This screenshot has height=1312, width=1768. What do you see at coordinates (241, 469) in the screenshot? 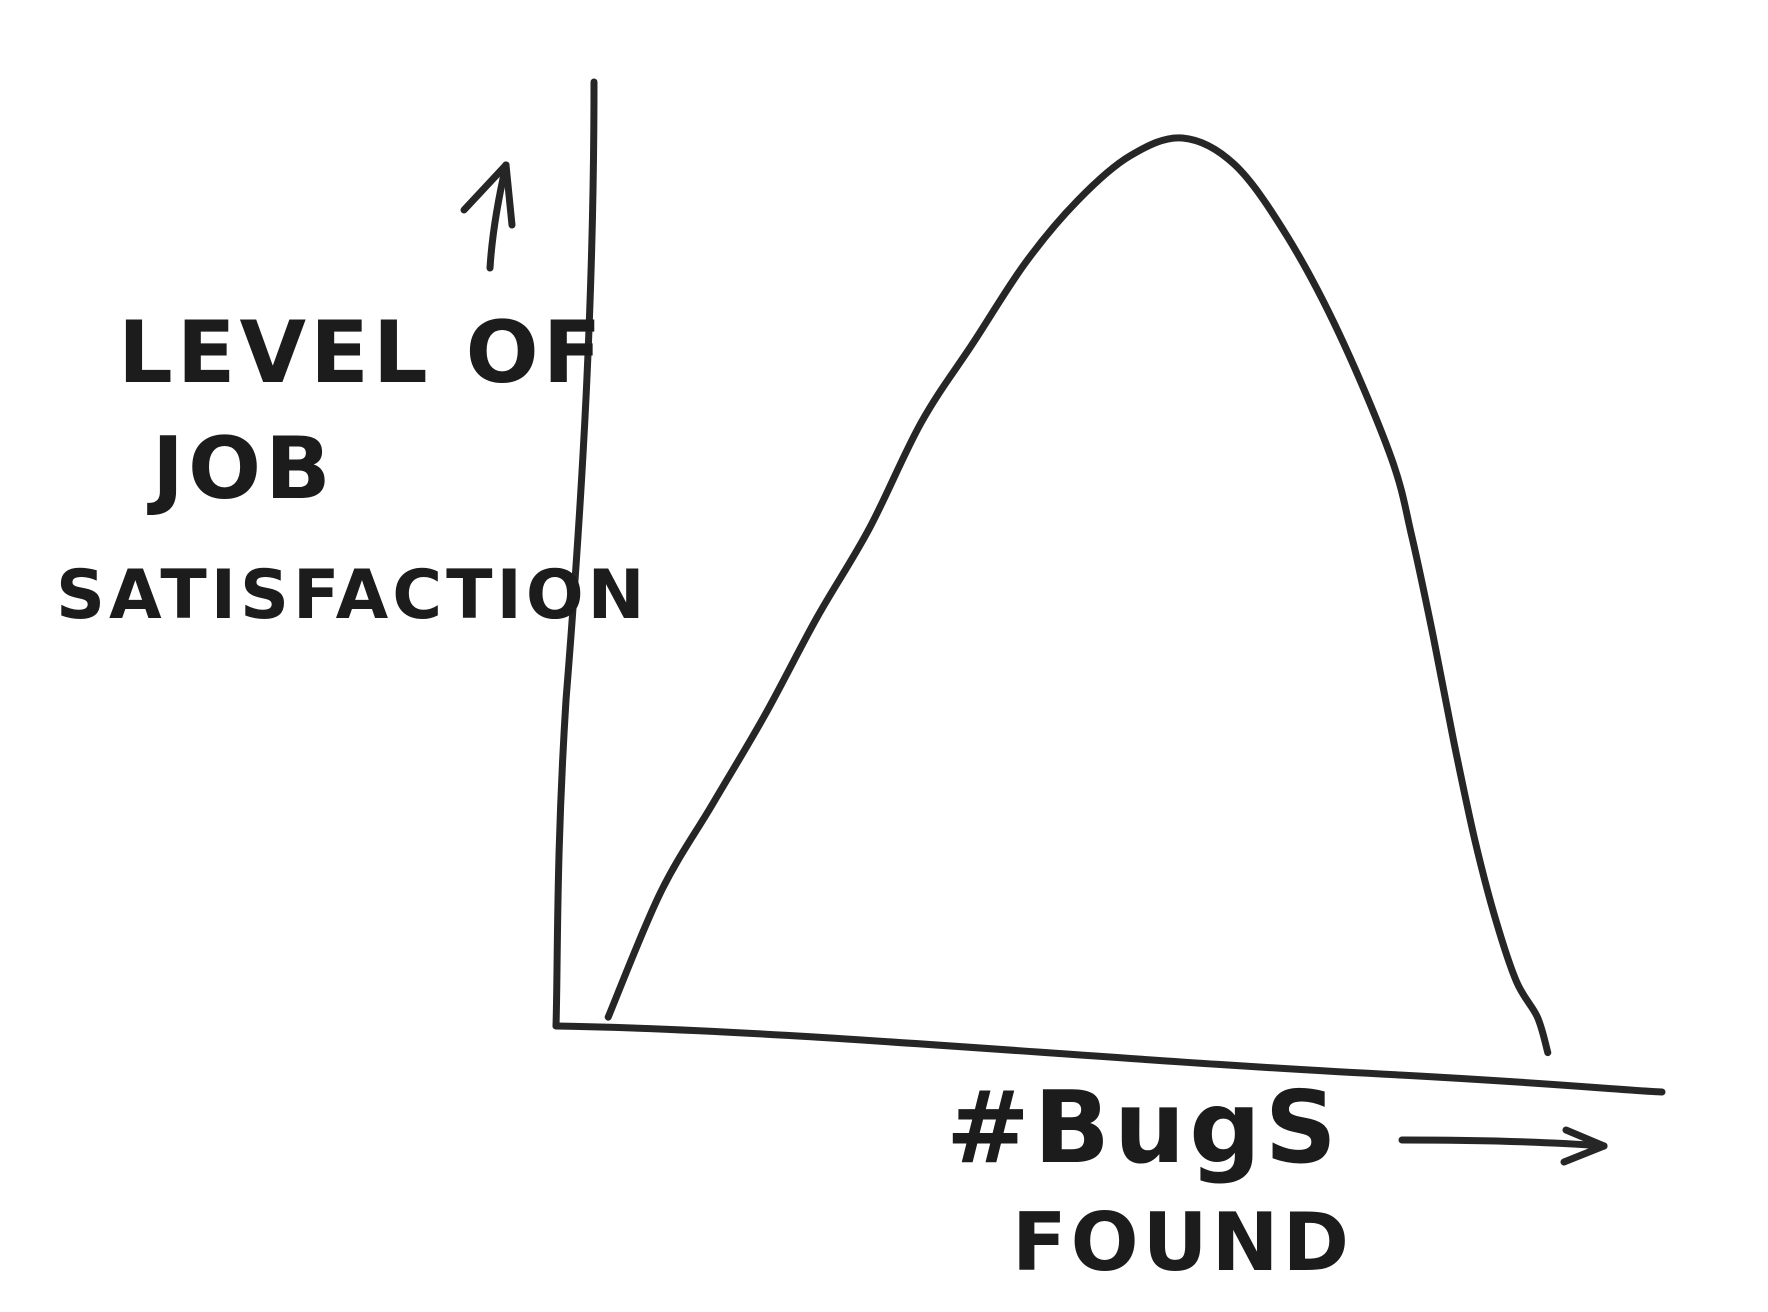
I see `ylabel-line-2: JOB` at bounding box center [241, 469].